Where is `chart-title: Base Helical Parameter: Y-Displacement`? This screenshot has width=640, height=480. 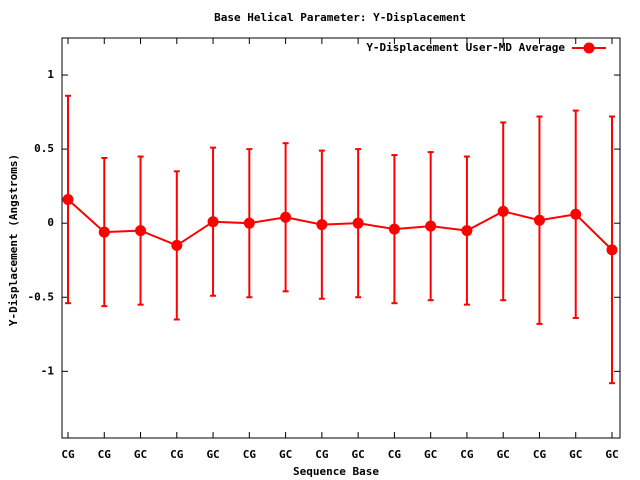
chart-title: Base Helical Parameter: Y-Displacement is located at coordinates (340, 17).